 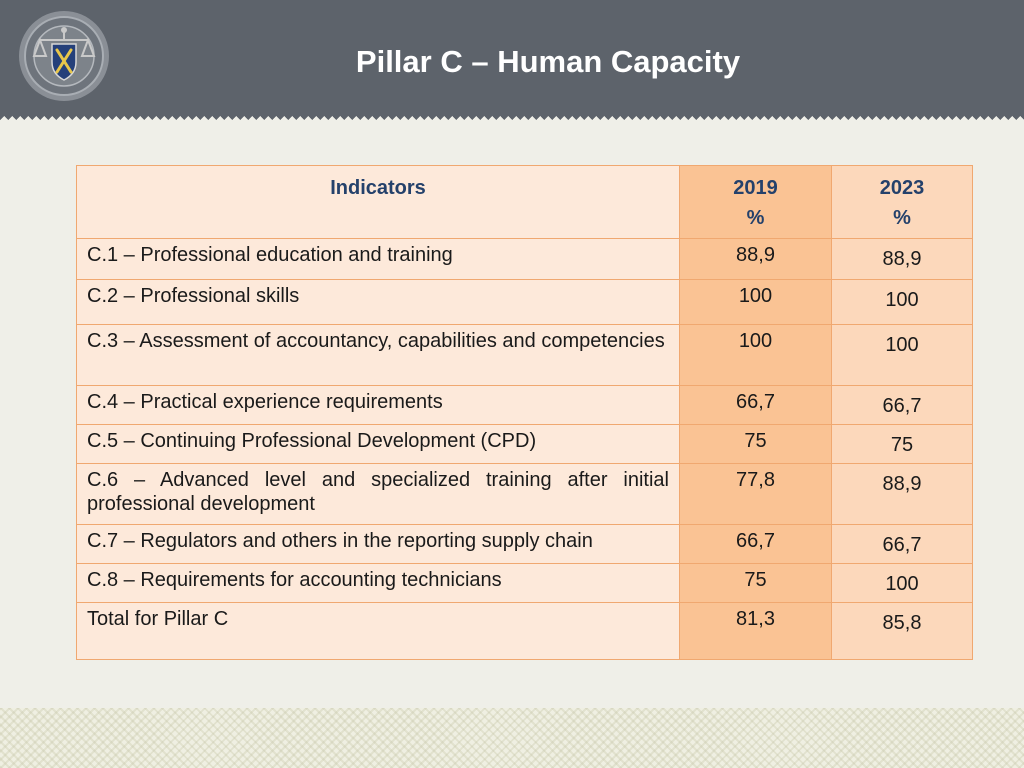 I want to click on value-2023-cell: 85,8, so click(x=902, y=631).